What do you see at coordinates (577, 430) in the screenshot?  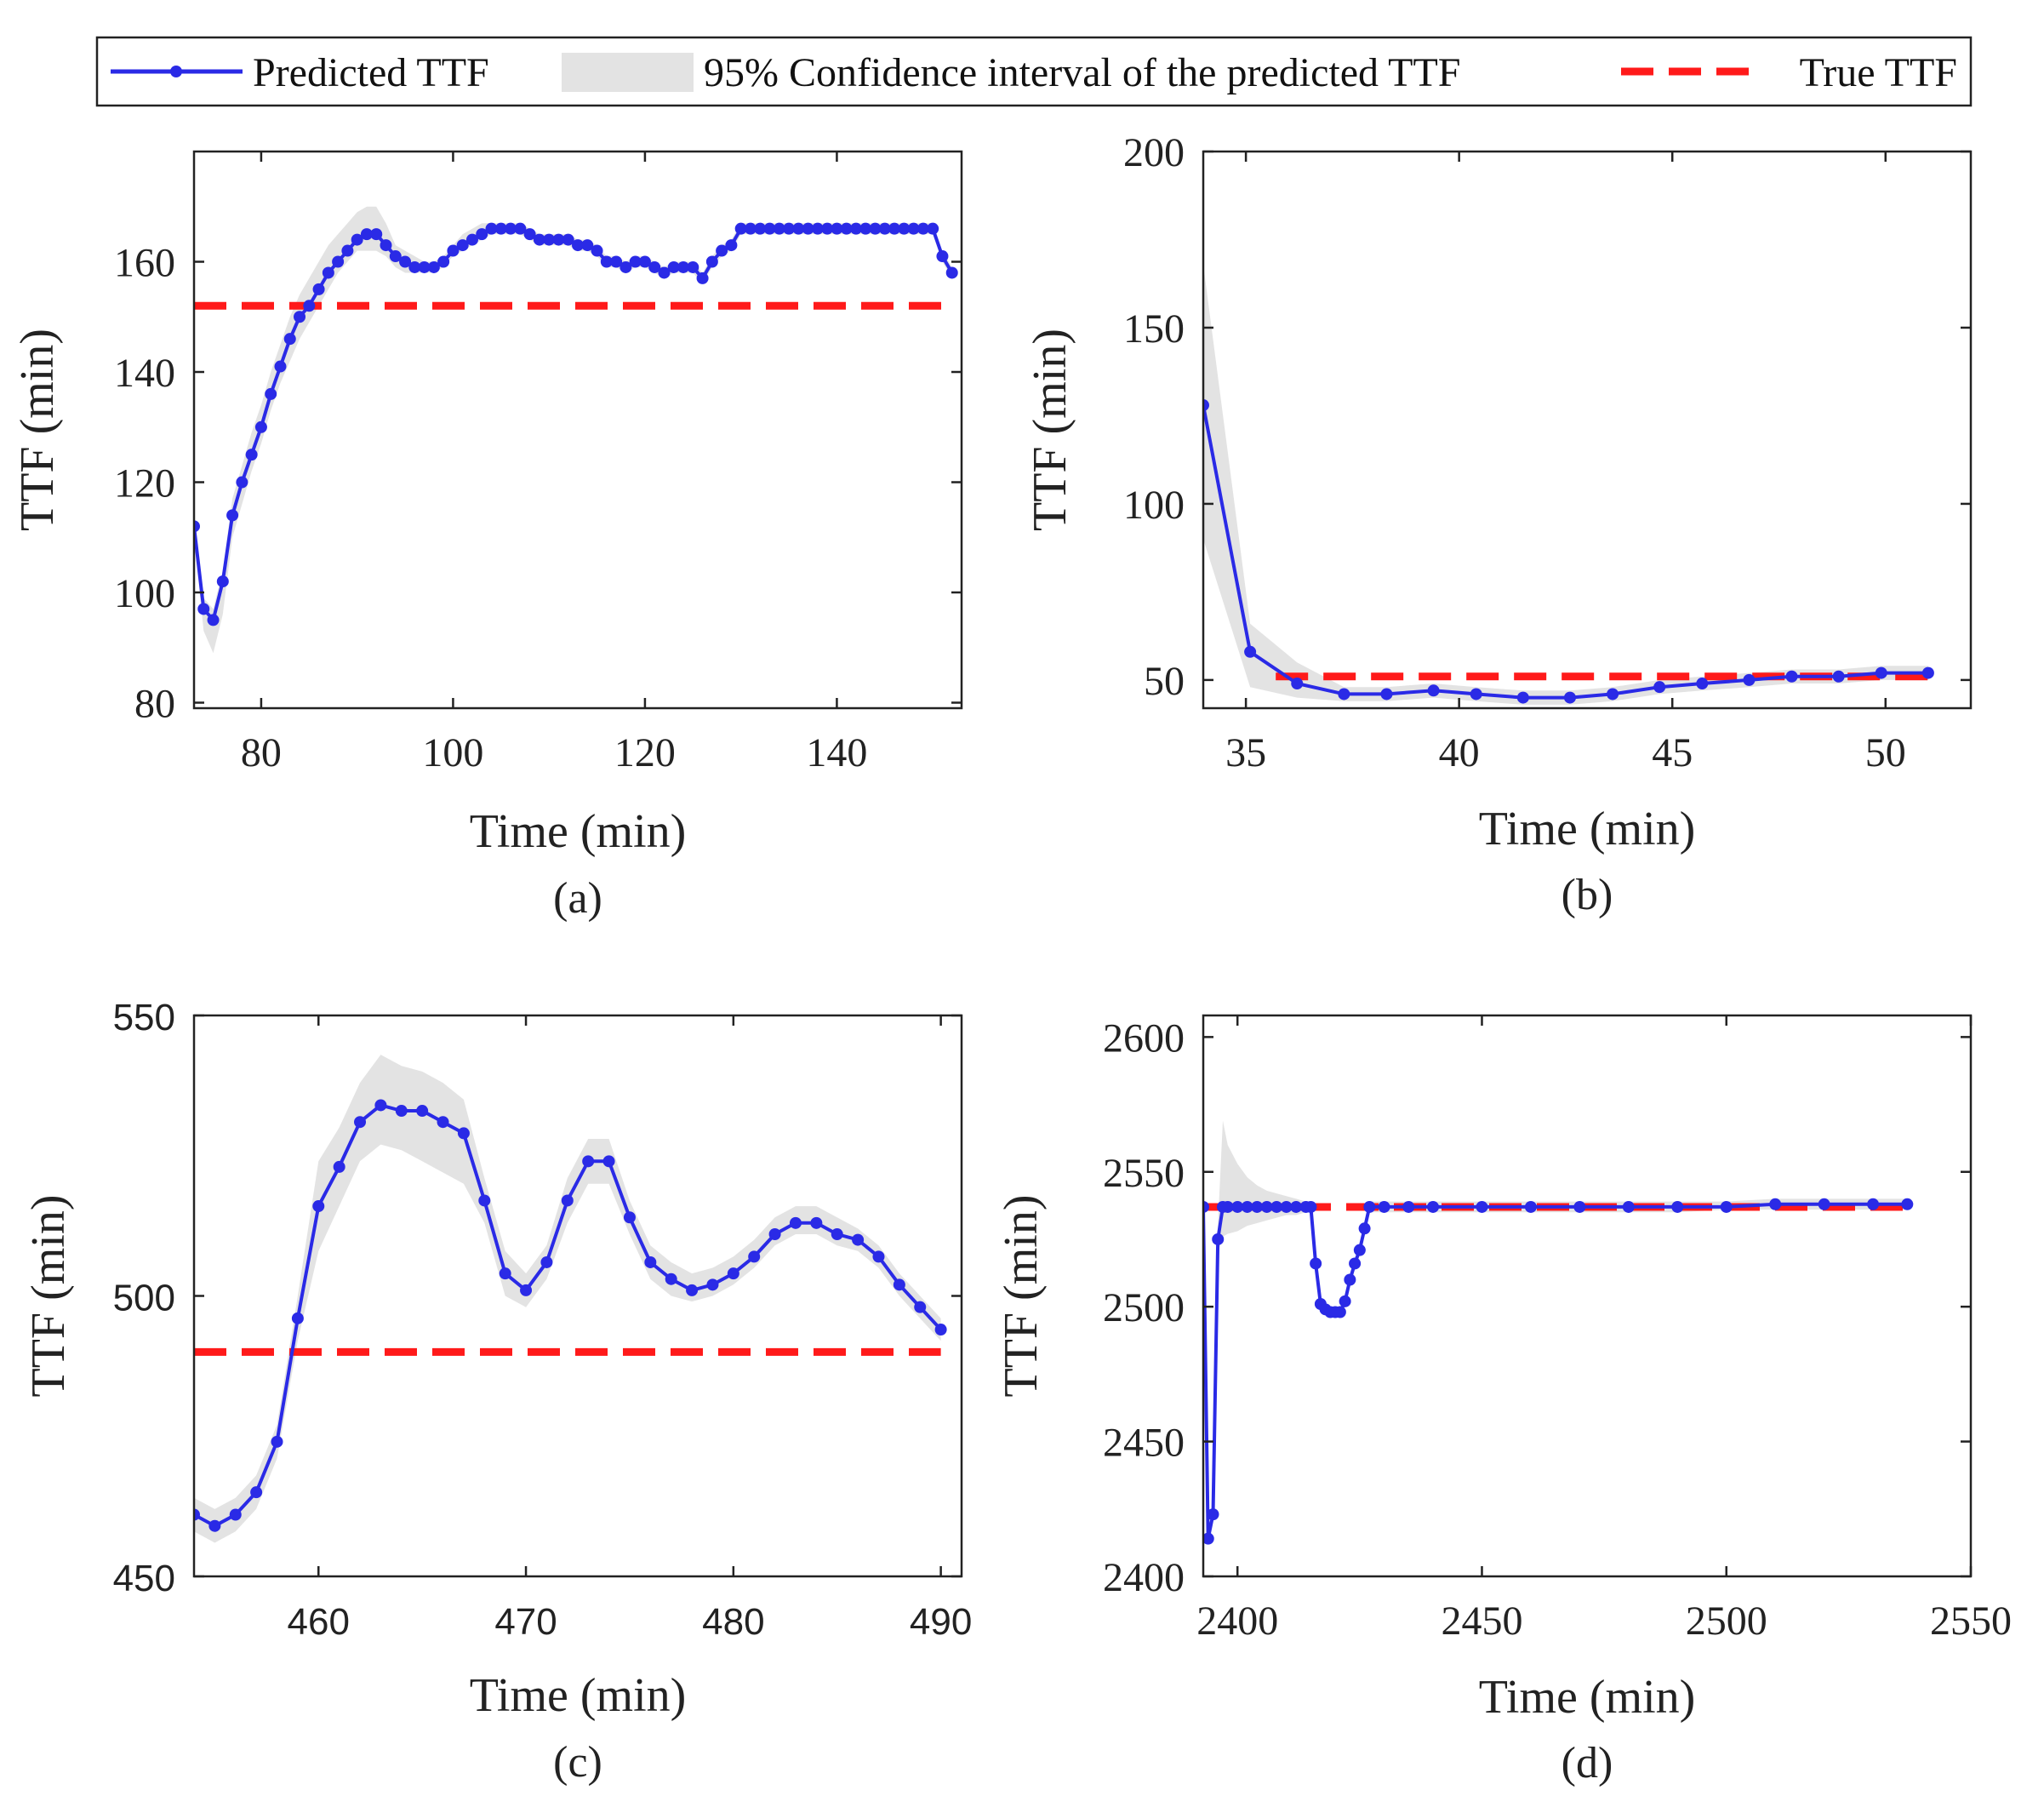 I see `axes-frame-a` at bounding box center [577, 430].